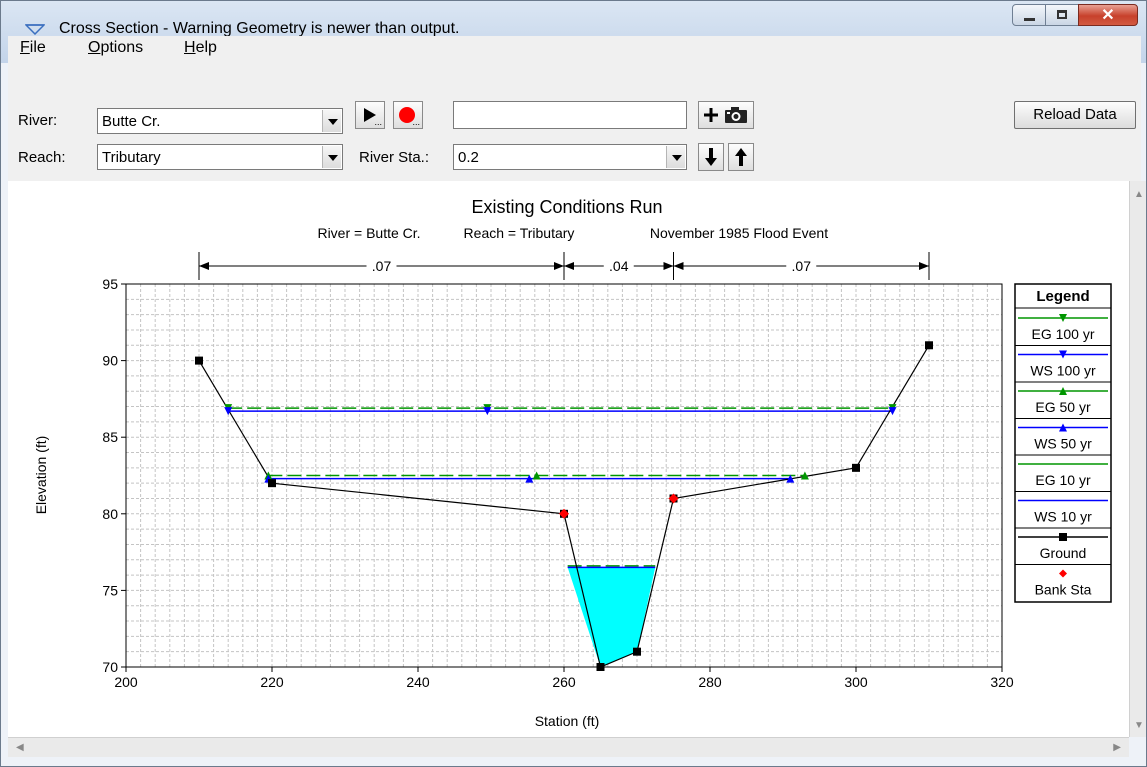  Describe the element at coordinates (570, 115) in the screenshot. I see `profile-input` at that location.